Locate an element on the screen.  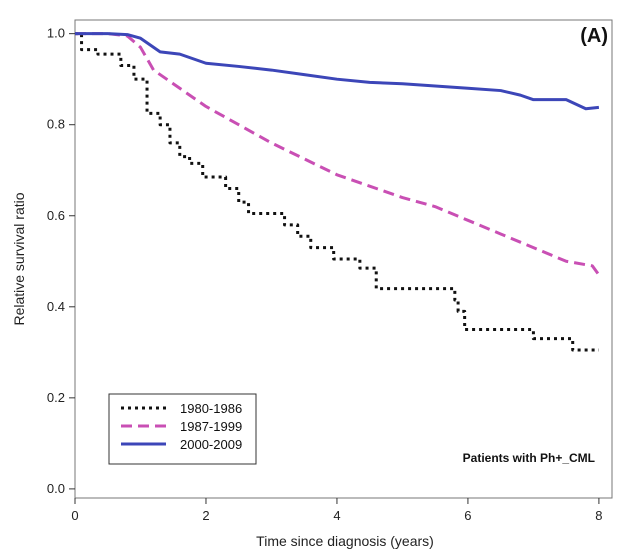
y-axis-title: Relative survival ratio is located at coordinates (19, 258).